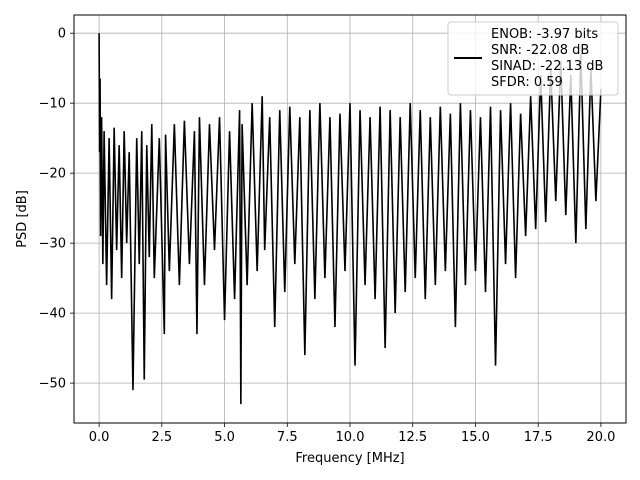 The height and width of the screenshot is (480, 640). What do you see at coordinates (52, 384) in the screenshot?
I see `y-tick-label: −50` at bounding box center [52, 384].